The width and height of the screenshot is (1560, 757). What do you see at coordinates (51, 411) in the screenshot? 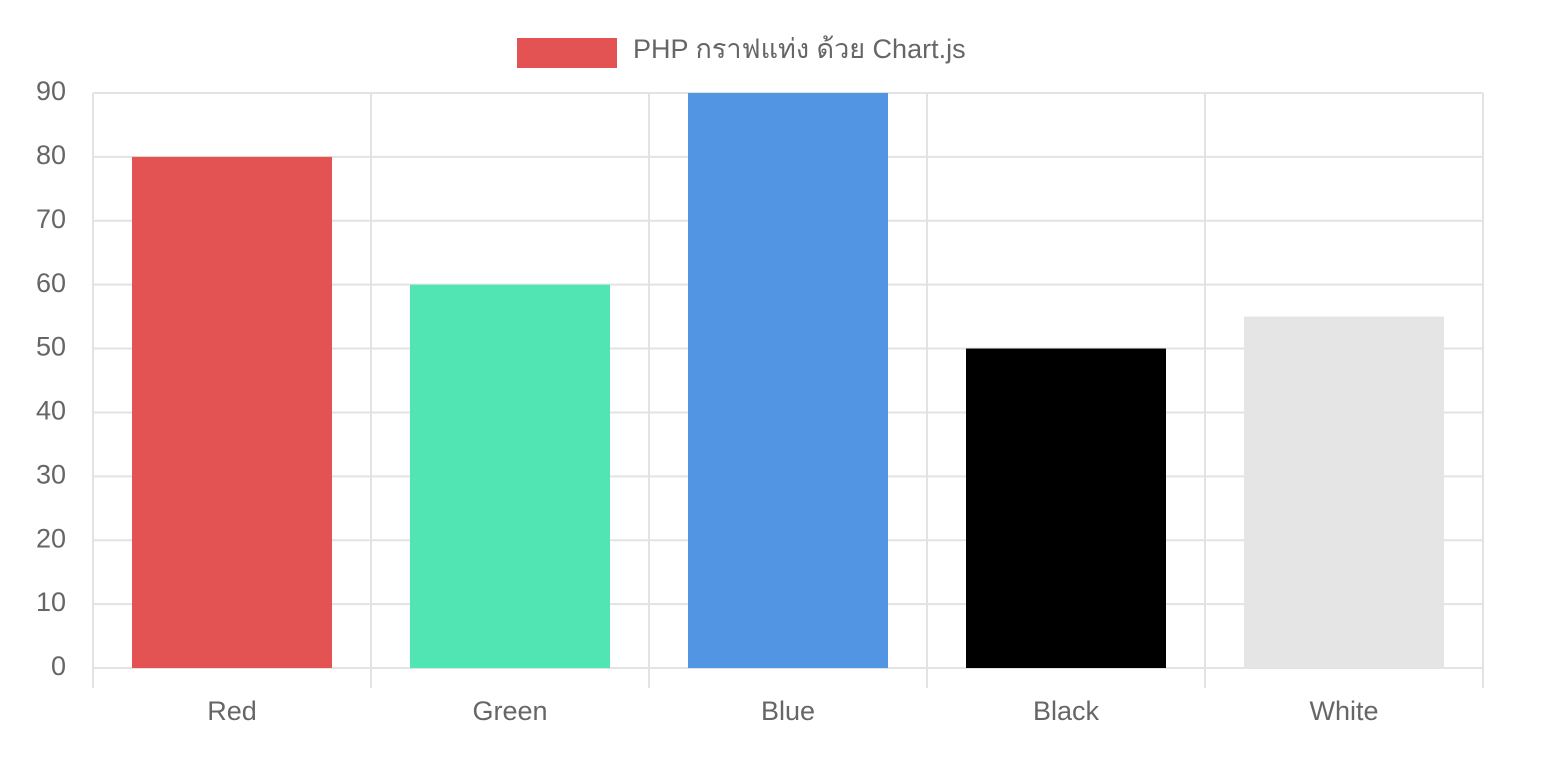
I see `y-tick-label: 40` at bounding box center [51, 411].